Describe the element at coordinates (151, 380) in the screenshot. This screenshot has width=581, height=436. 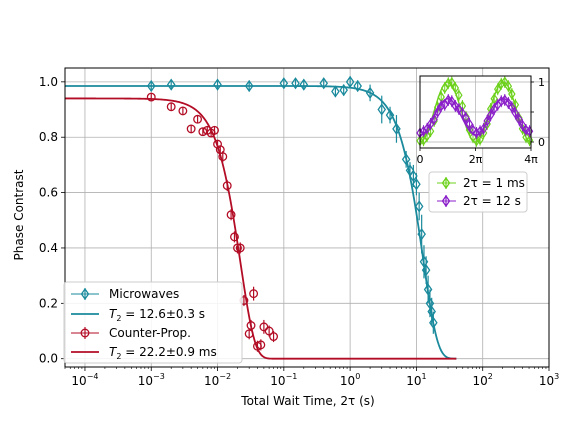
I see `x-tick-label: 10⁻³` at that location.